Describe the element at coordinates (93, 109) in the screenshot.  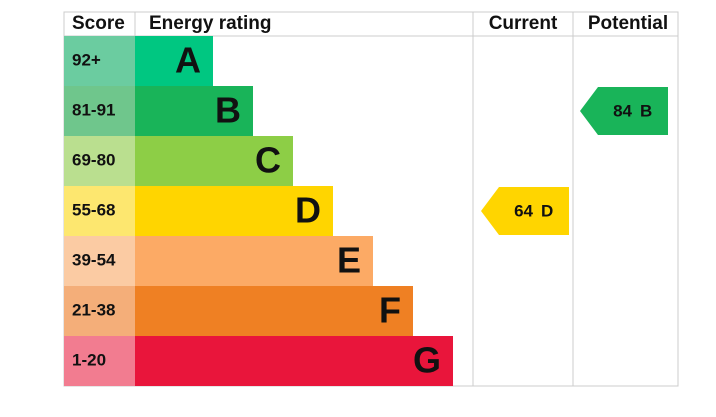
I see `score-label: 81-91` at that location.